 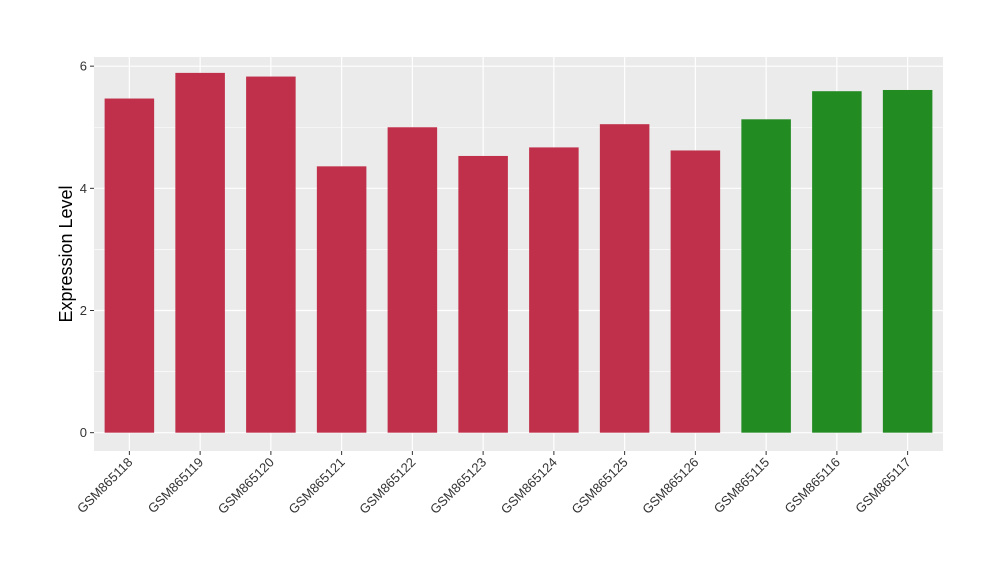 I want to click on bar-GSM865117, so click(x=907, y=261).